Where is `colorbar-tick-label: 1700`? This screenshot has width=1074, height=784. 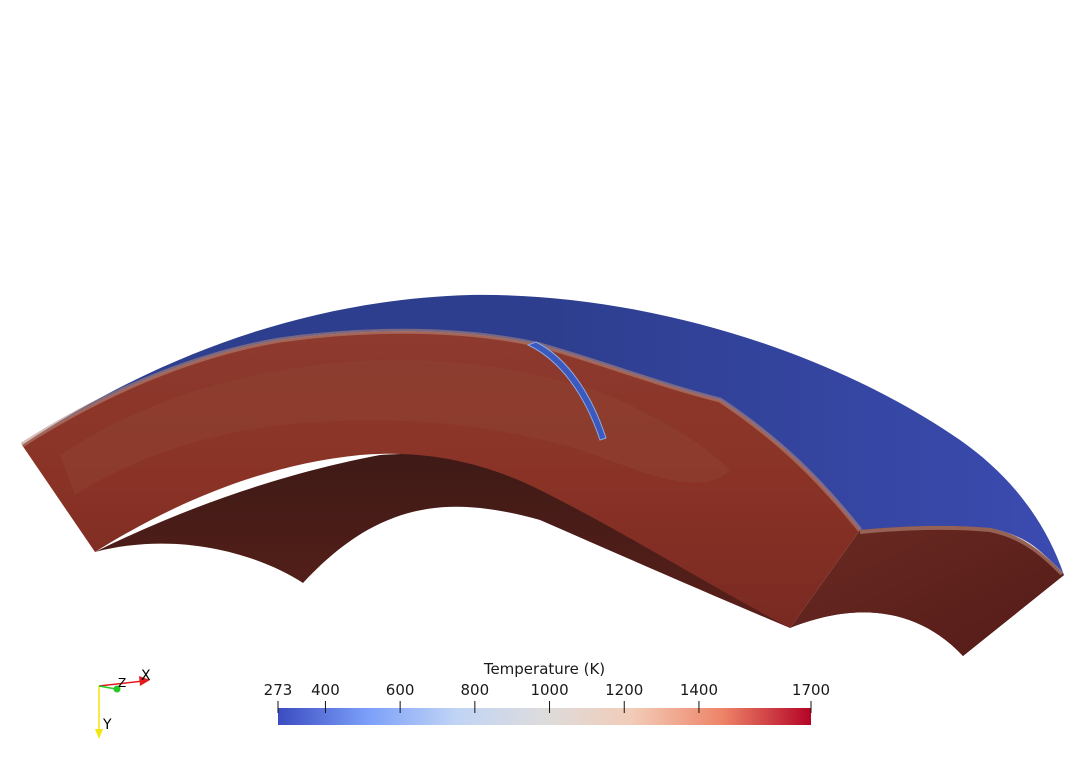 colorbar-tick-label: 1700 is located at coordinates (811, 690).